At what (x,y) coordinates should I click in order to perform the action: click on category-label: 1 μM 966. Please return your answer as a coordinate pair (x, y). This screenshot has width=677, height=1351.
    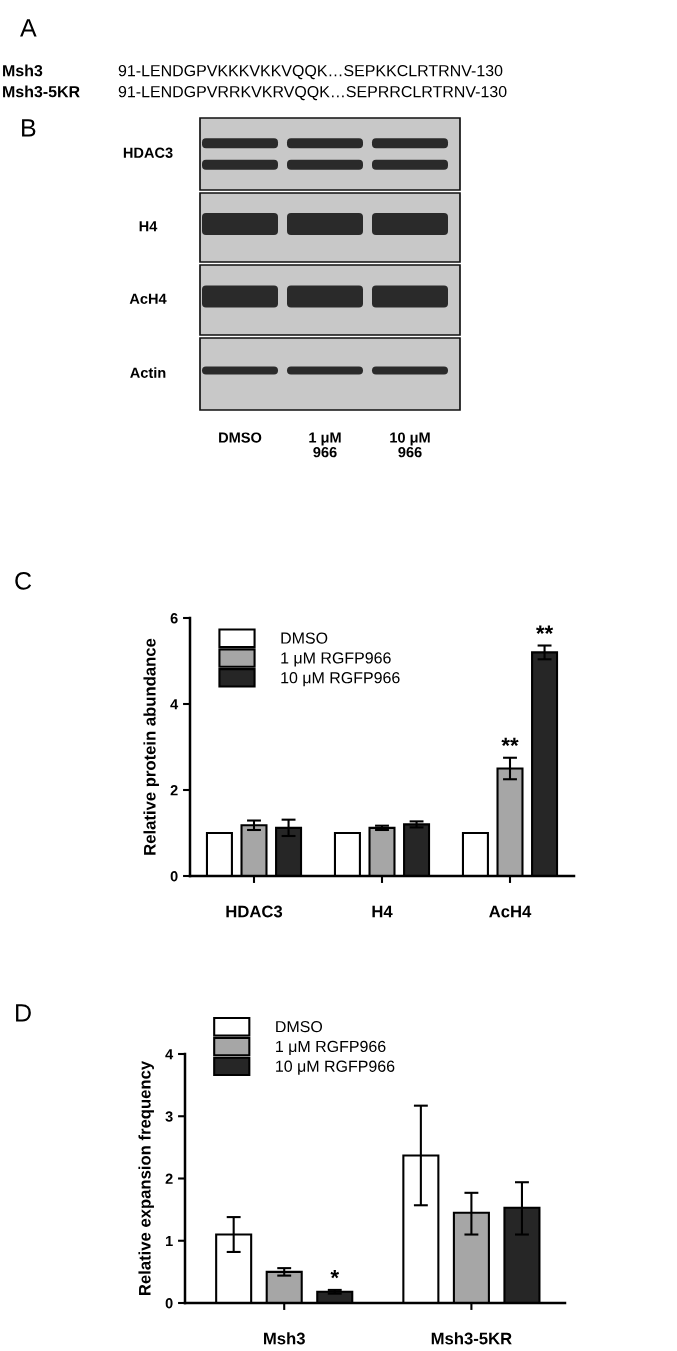
    Looking at the image, I should click on (325, 445).